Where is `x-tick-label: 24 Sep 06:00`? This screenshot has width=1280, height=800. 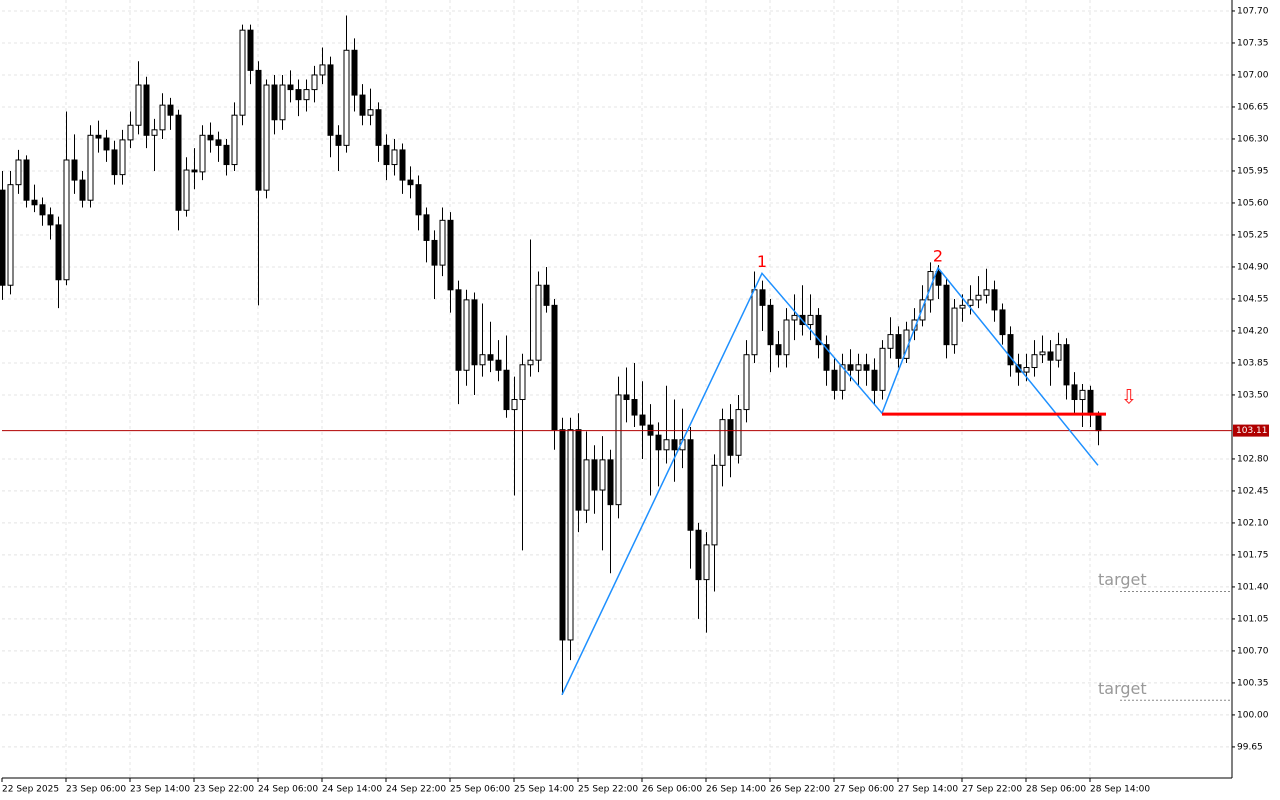 x-tick-label: 24 Sep 06:00 is located at coordinates (288, 790).